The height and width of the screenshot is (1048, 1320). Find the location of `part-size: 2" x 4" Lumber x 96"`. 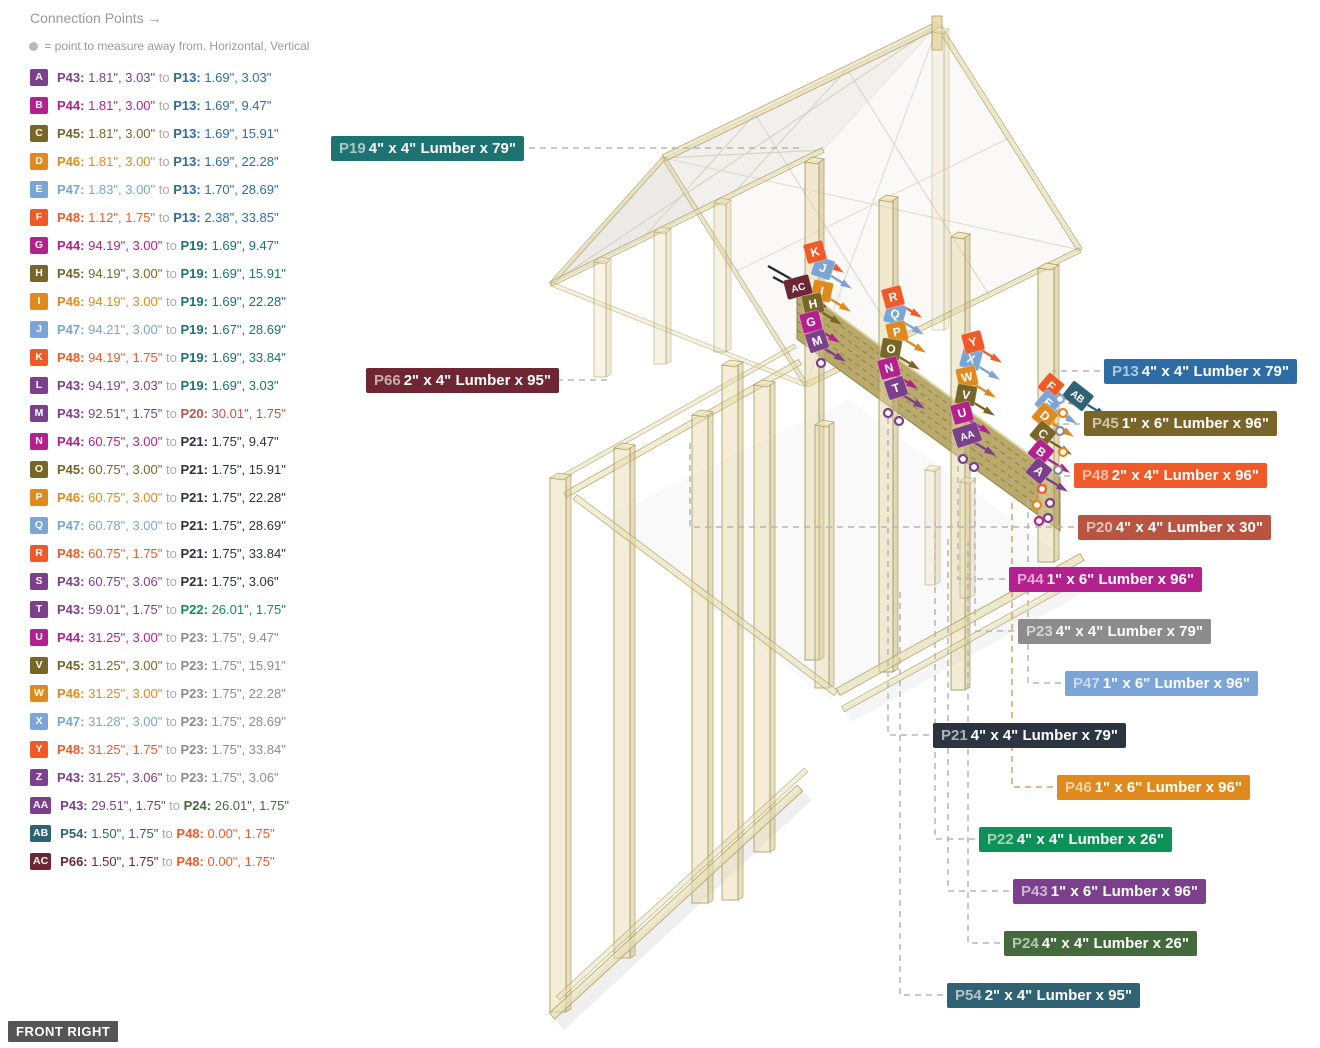

part-size: 2" x 4" Lumber x 96" is located at coordinates (1185, 475).